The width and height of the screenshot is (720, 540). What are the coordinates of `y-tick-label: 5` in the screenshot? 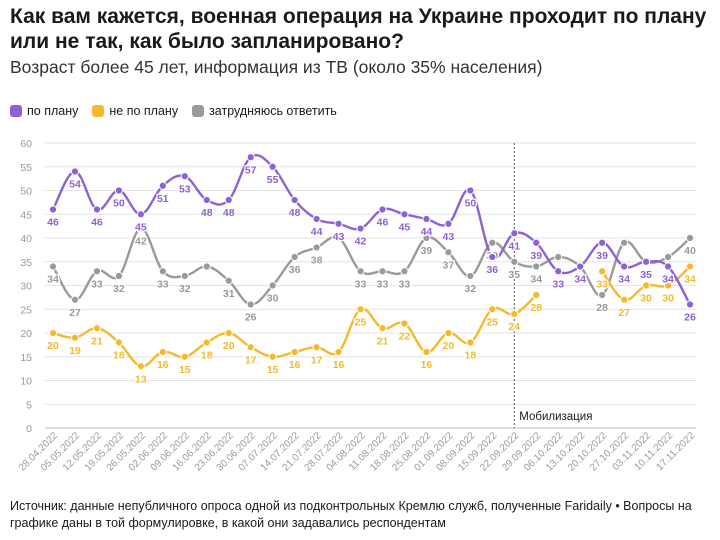 It's located at (29, 405).